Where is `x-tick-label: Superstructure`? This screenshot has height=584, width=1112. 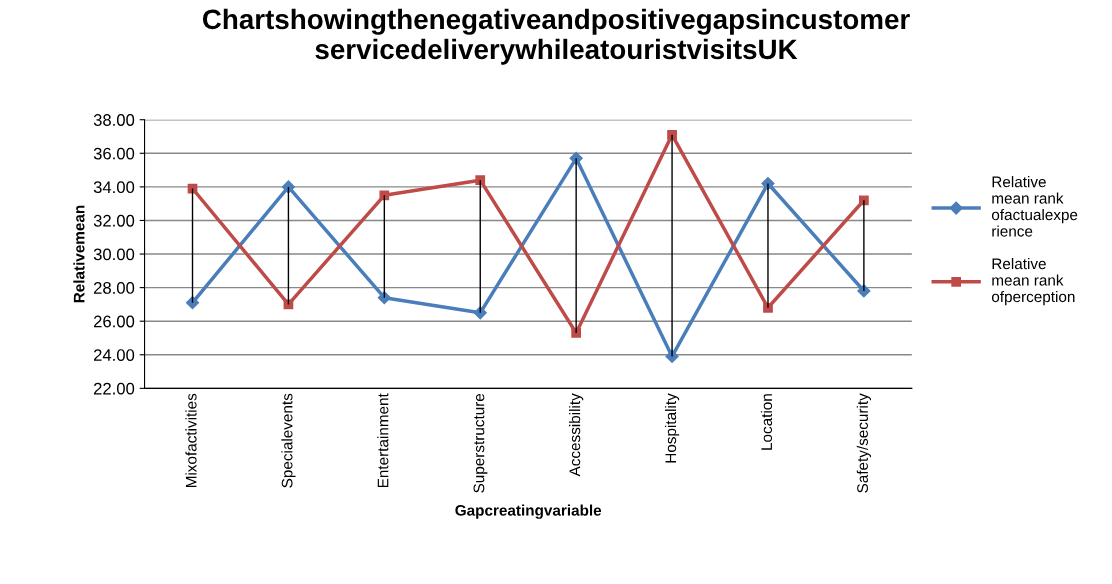
x-tick-label: Superstructure is located at coordinates (480, 443).